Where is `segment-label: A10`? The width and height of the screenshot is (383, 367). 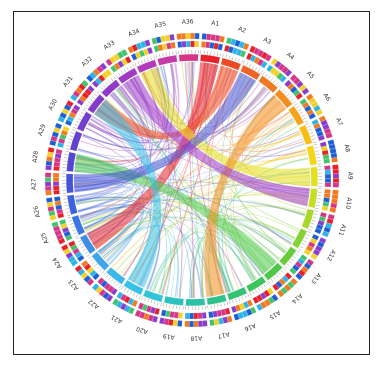 segment-label: A10 is located at coordinates (348, 203).